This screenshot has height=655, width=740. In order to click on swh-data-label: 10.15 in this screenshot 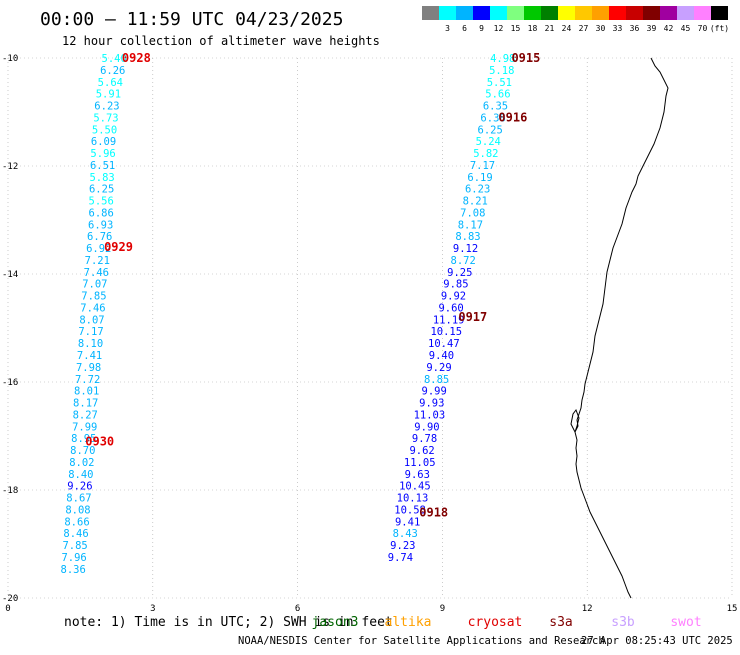, I will do `click(446, 332)`.